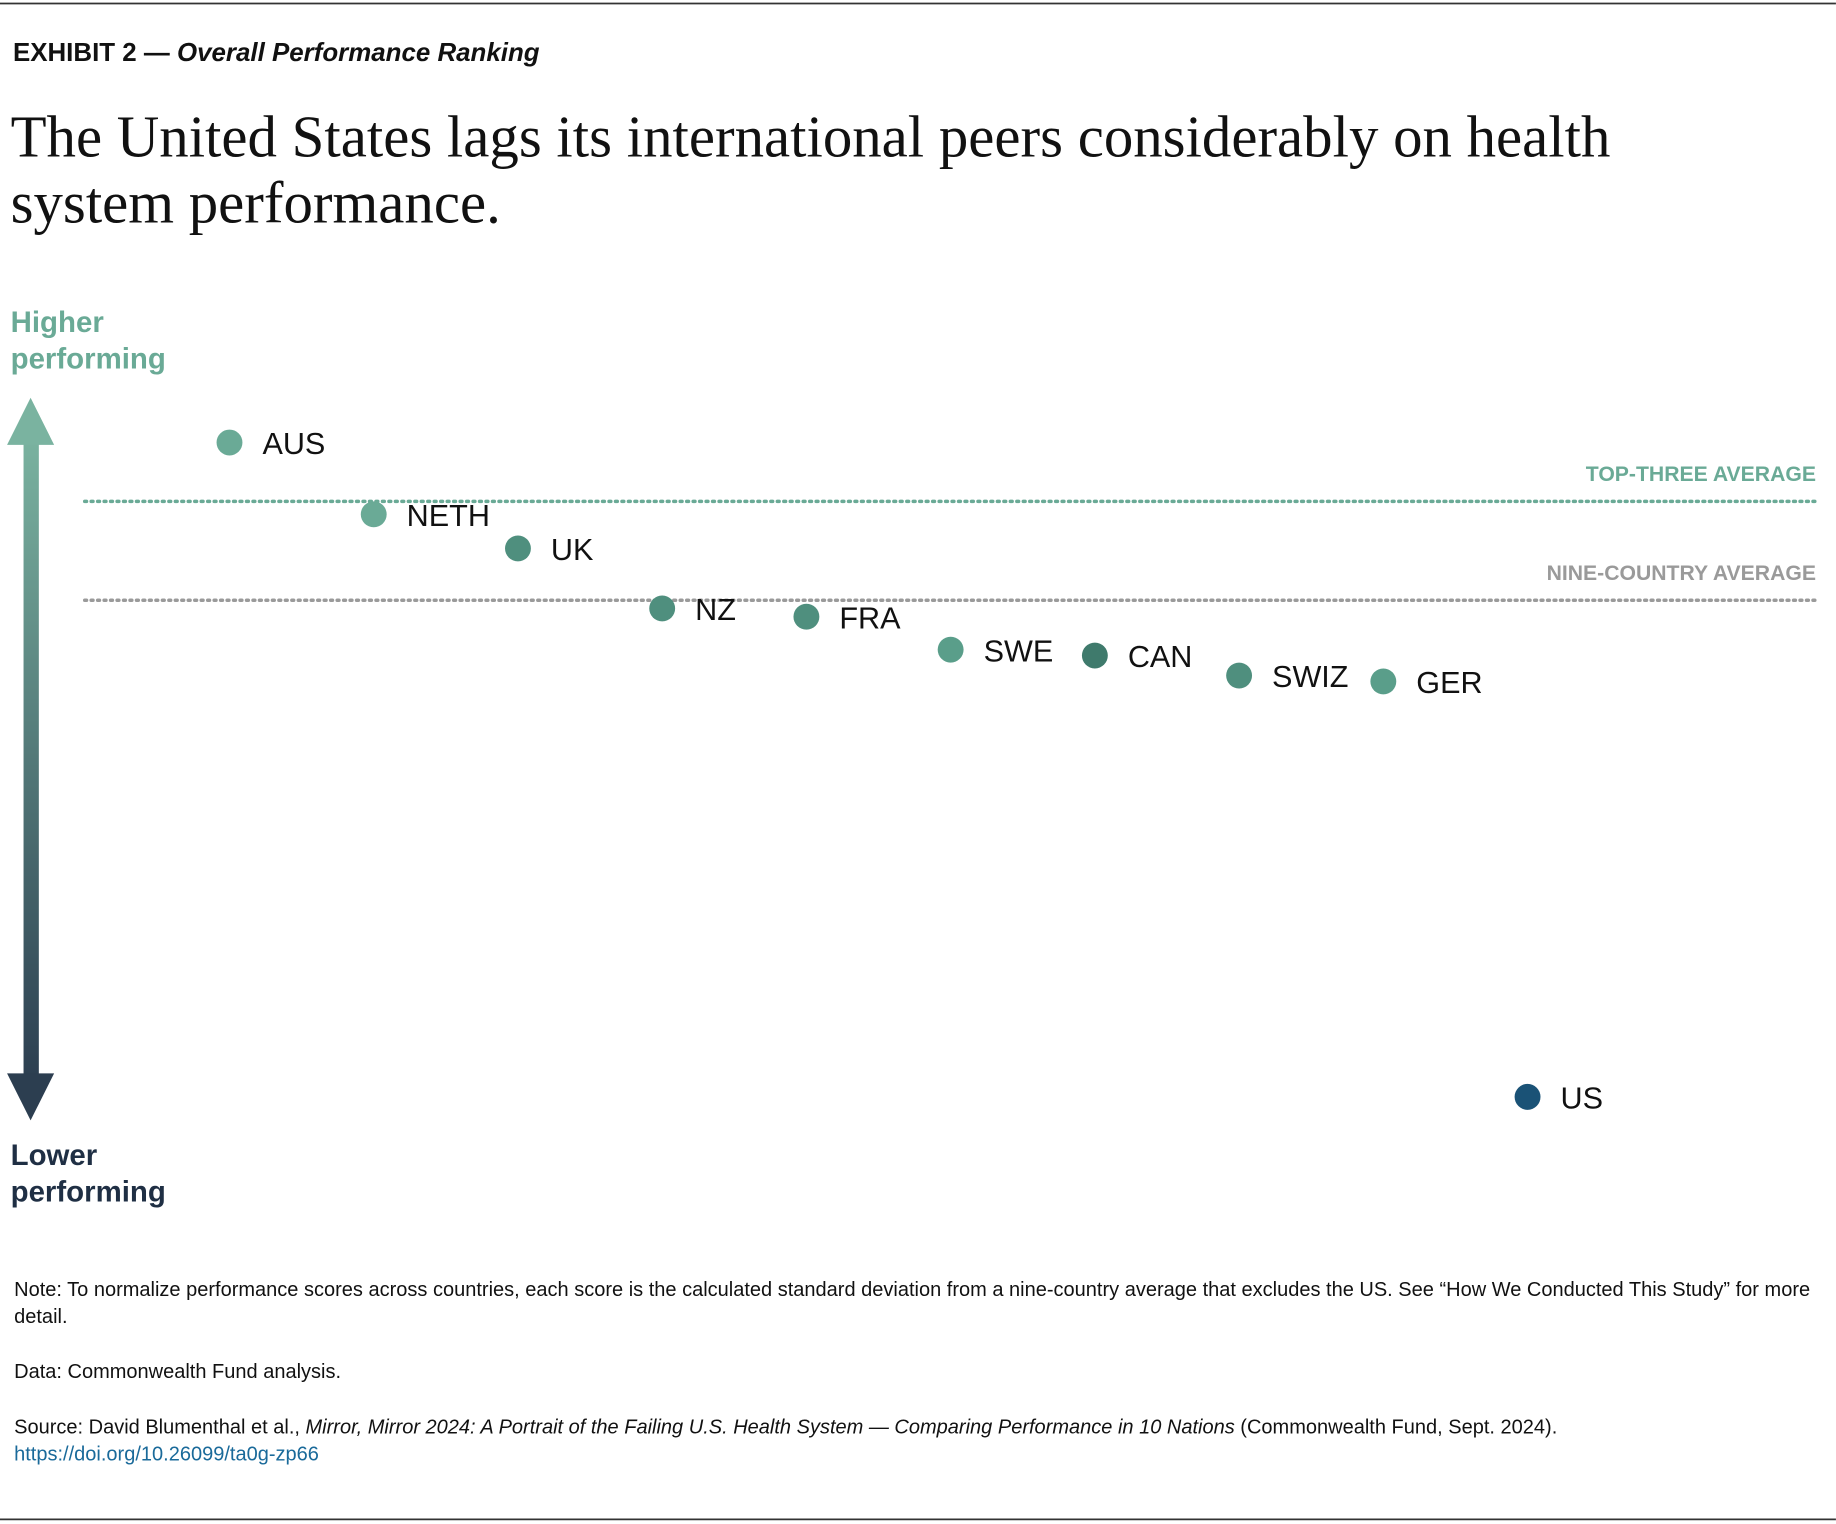 The height and width of the screenshot is (1524, 1836). I want to click on axis-label-bottom: Lower performing, so click(88, 1174).